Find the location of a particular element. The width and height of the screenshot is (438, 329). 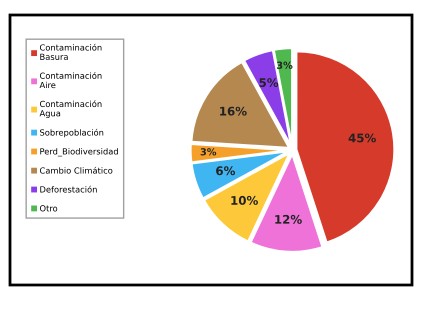

legend-label: Sobrepoblación is located at coordinates (72, 133).